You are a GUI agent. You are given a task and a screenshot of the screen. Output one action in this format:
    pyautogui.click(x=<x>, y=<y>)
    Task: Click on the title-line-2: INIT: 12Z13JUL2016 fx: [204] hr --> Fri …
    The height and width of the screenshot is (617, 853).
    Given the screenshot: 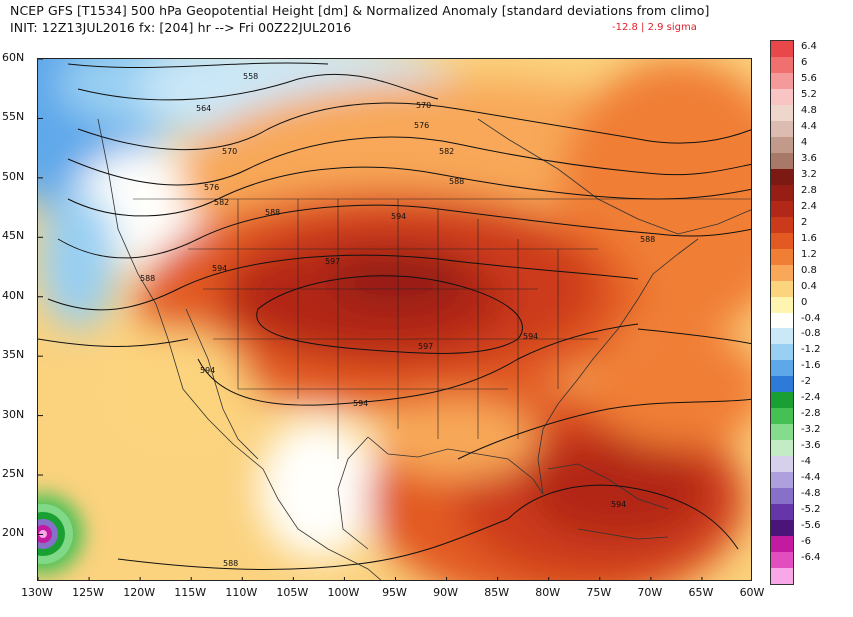 What is the action you would take?
    pyautogui.click(x=181, y=27)
    